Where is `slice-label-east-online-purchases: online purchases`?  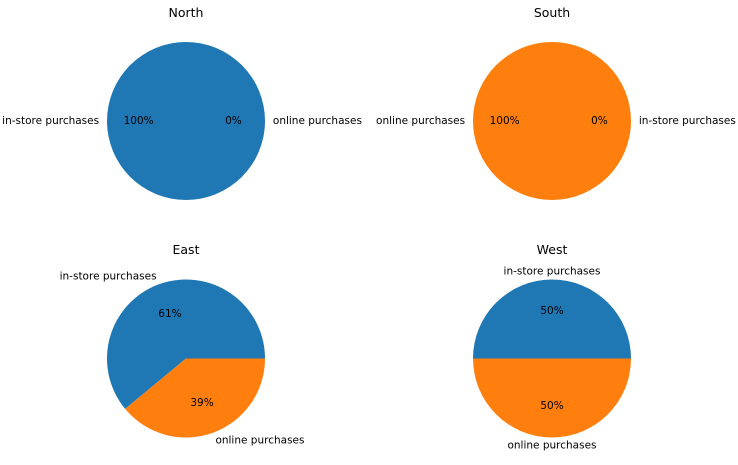
slice-label-east-online-purchases: online purchases is located at coordinates (259, 440).